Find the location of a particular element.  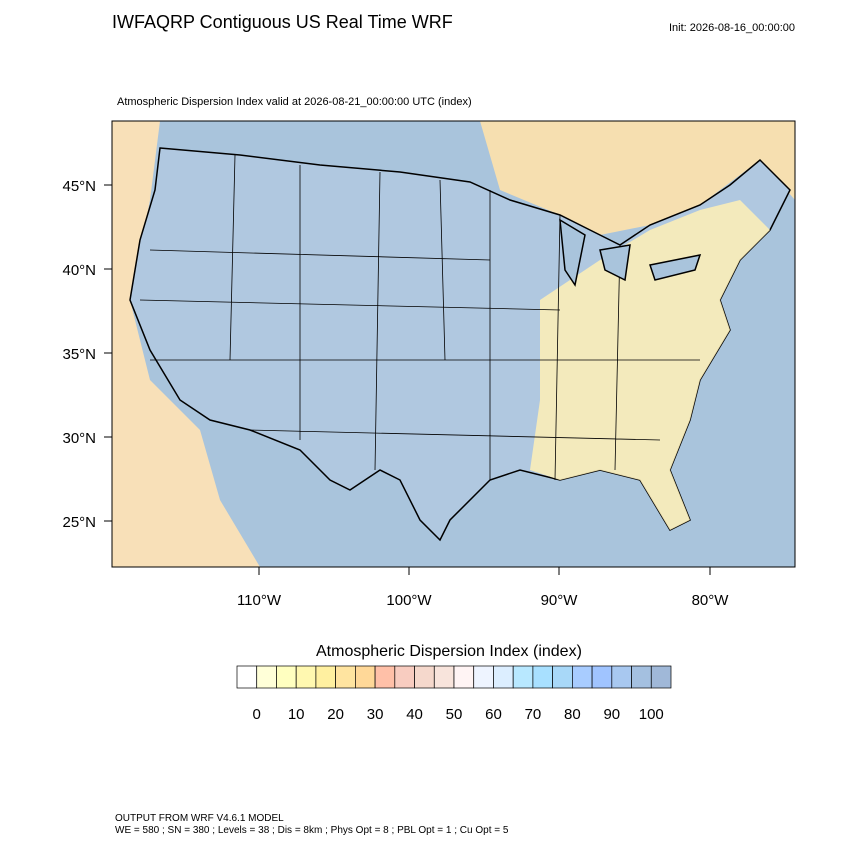

title: IWFAQRP Contiguous US Real Time WRF is located at coordinates (282, 22).